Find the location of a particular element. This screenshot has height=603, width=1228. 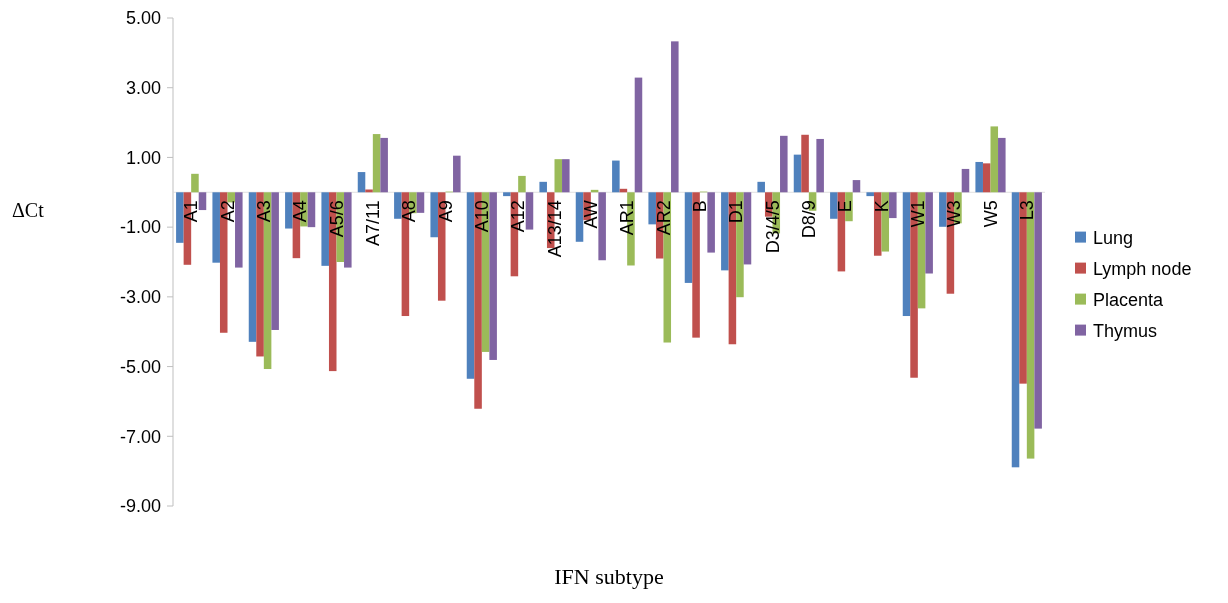

x-tick-label: AR2 is located at coordinates (663, 218).